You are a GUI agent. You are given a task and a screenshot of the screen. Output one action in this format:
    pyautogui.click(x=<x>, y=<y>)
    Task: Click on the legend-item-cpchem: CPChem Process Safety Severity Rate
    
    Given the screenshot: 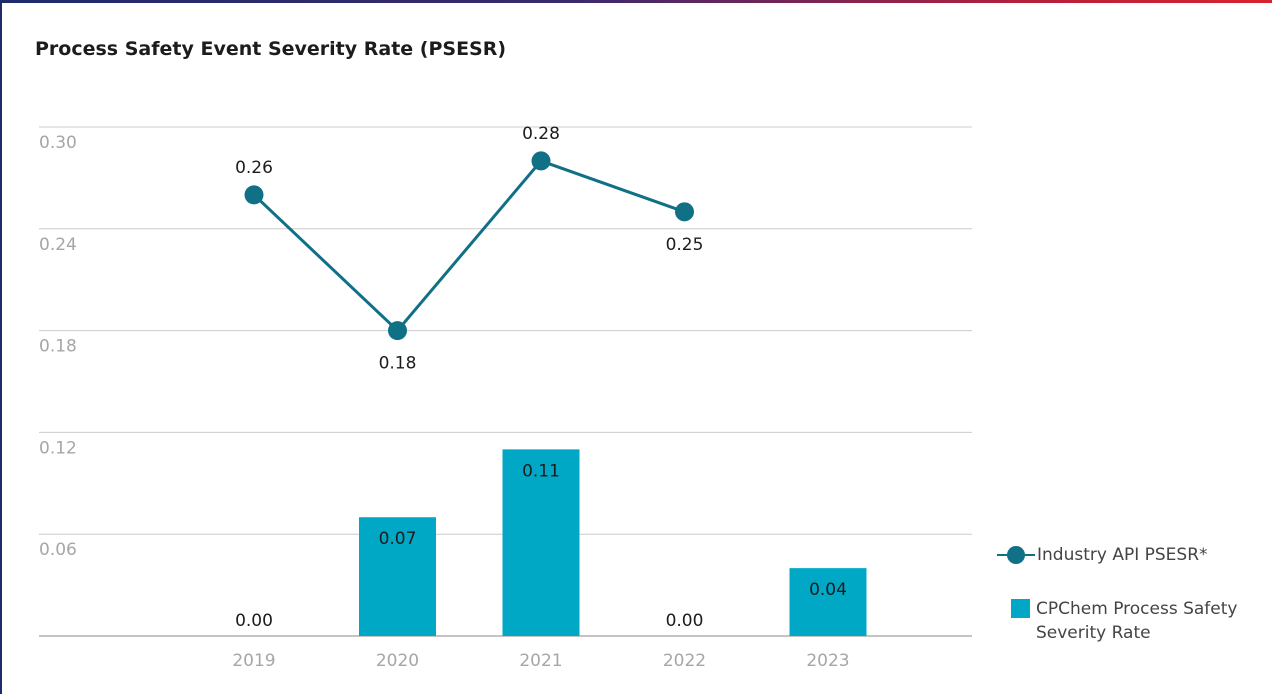 What is the action you would take?
    pyautogui.click(x=1128, y=621)
    